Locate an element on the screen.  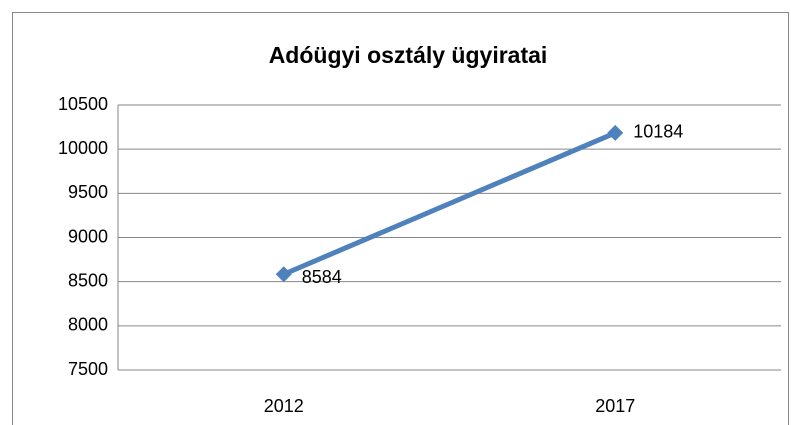
y-tick-label: 8000 is located at coordinates (88, 325).